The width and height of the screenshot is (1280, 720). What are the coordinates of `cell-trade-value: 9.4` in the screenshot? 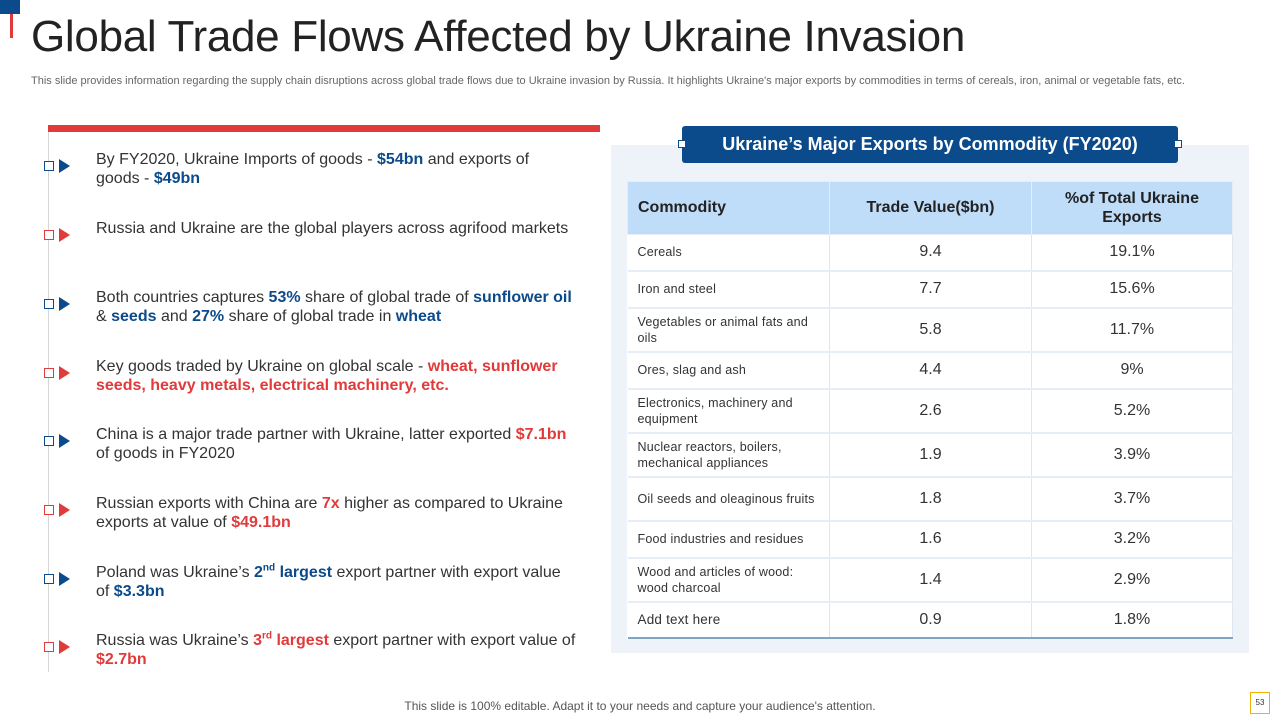 It's located at (930, 253).